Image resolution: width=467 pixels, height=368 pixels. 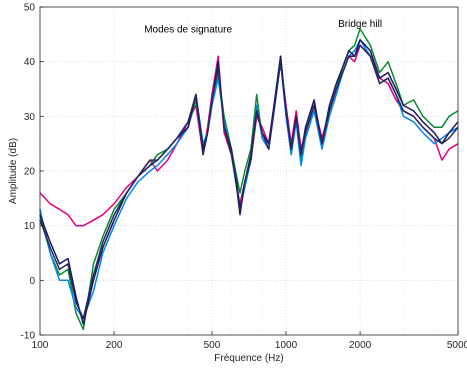 What do you see at coordinates (40, 345) in the screenshot?
I see `x-tick-label: 100` at bounding box center [40, 345].